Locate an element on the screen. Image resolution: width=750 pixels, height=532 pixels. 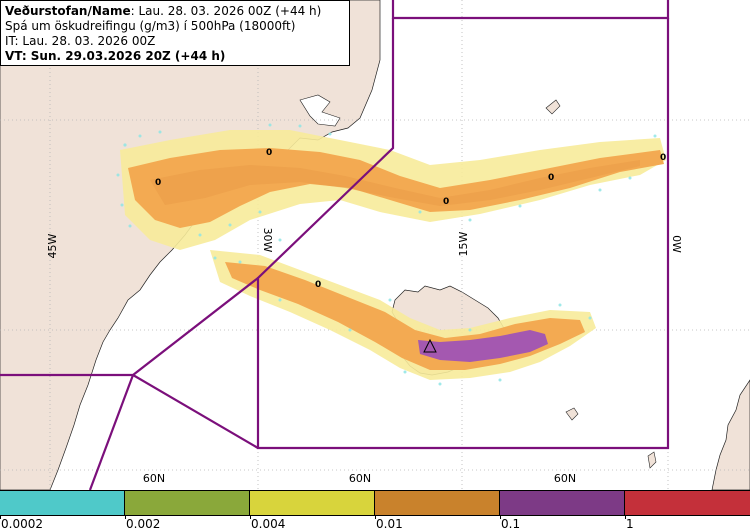
legend-label-5: 0.1 is located at coordinates (511, 524).